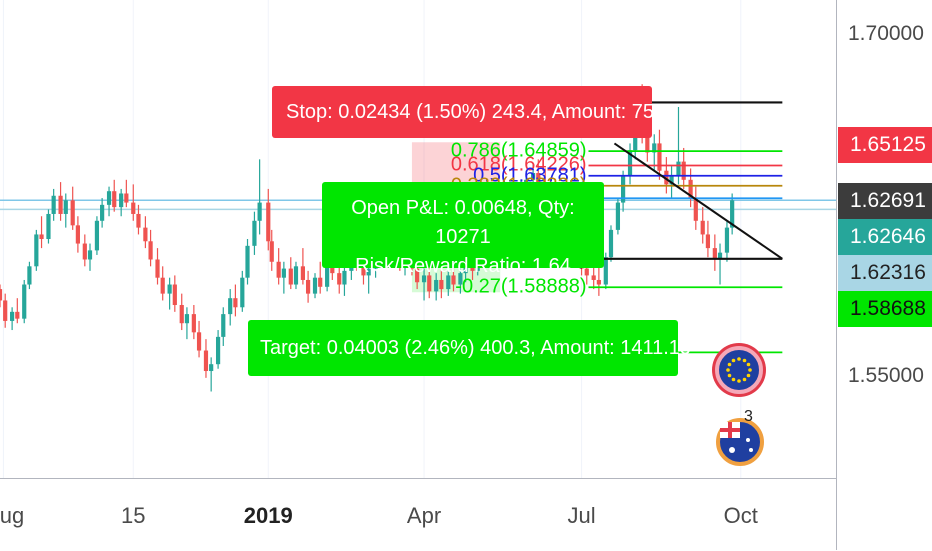 This screenshot has height=551, width=932. I want to click on price-badge: 1.65125, so click(885, 145).